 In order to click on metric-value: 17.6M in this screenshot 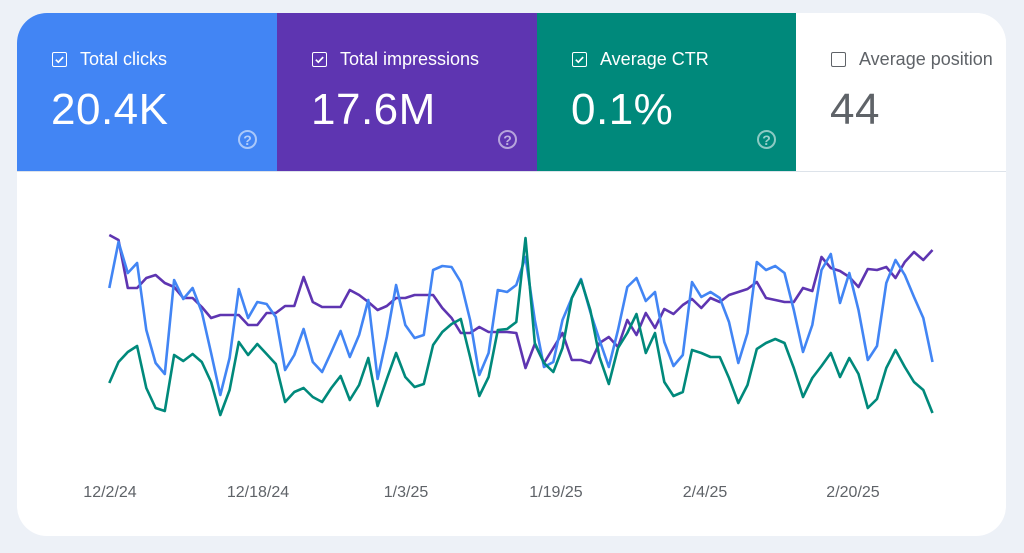, I will do `click(373, 109)`.